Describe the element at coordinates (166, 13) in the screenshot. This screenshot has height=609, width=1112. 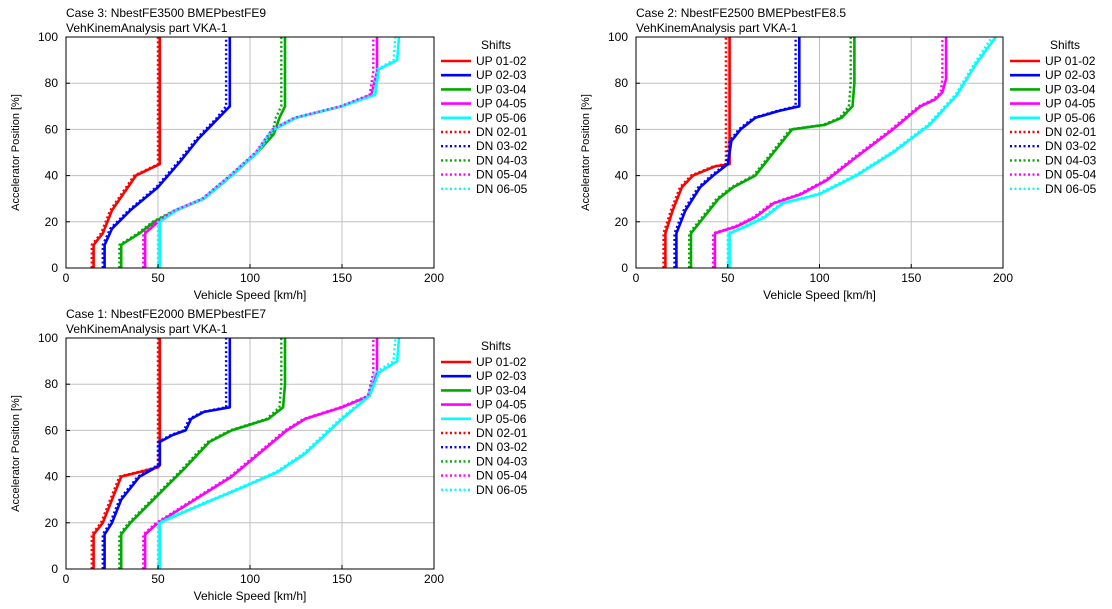
I see `chart-title: Case 3: NbestFE3500 BMEPbestFE9` at that location.